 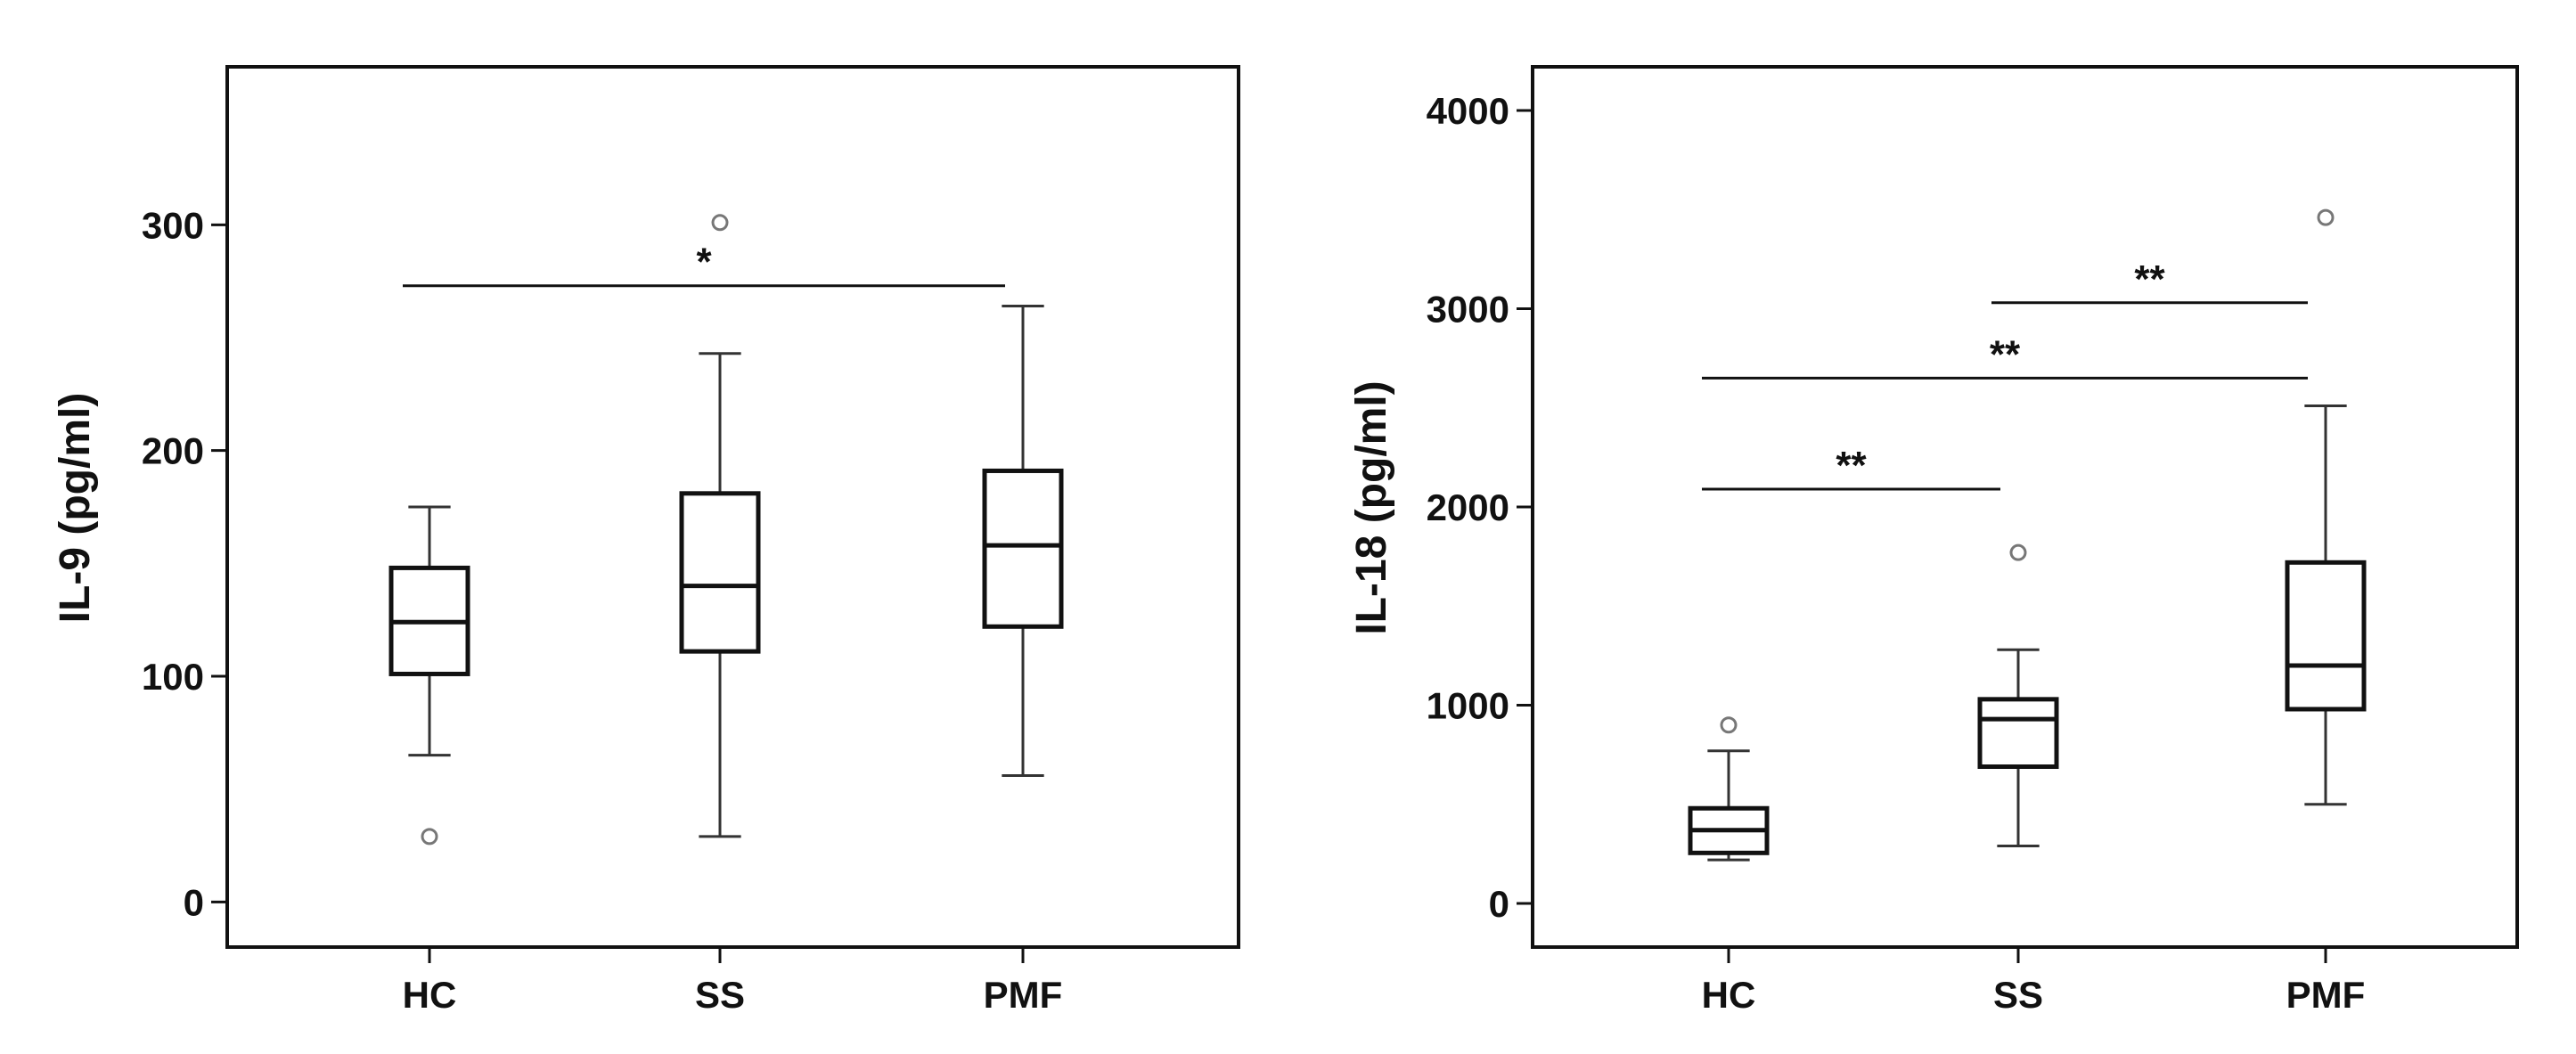 What do you see at coordinates (1371, 507) in the screenshot?
I see `y-axis-title: IL-18 (pg/ml)` at bounding box center [1371, 507].